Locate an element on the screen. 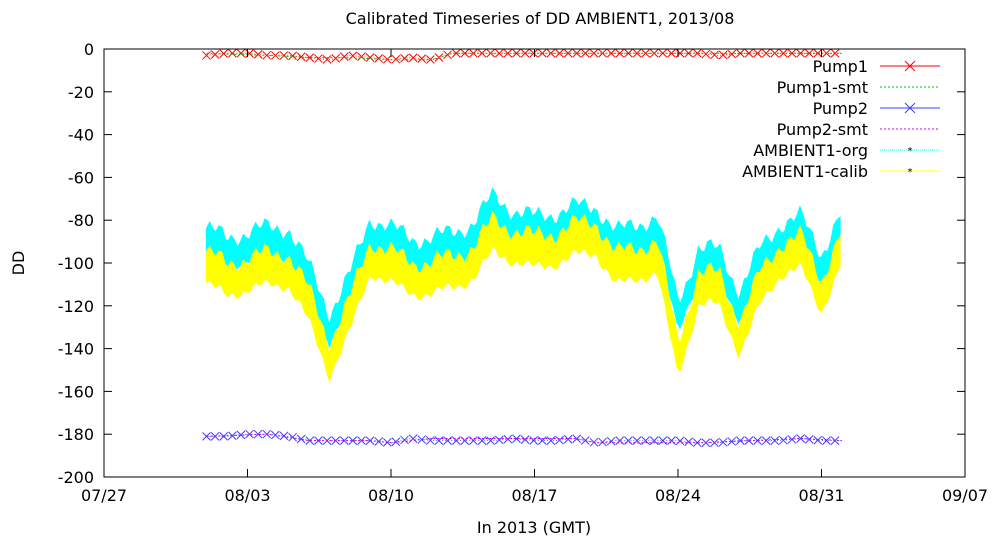 Image resolution: width=998 pixels, height=552 pixels. y-tick-label: -80 is located at coordinates (81, 220).